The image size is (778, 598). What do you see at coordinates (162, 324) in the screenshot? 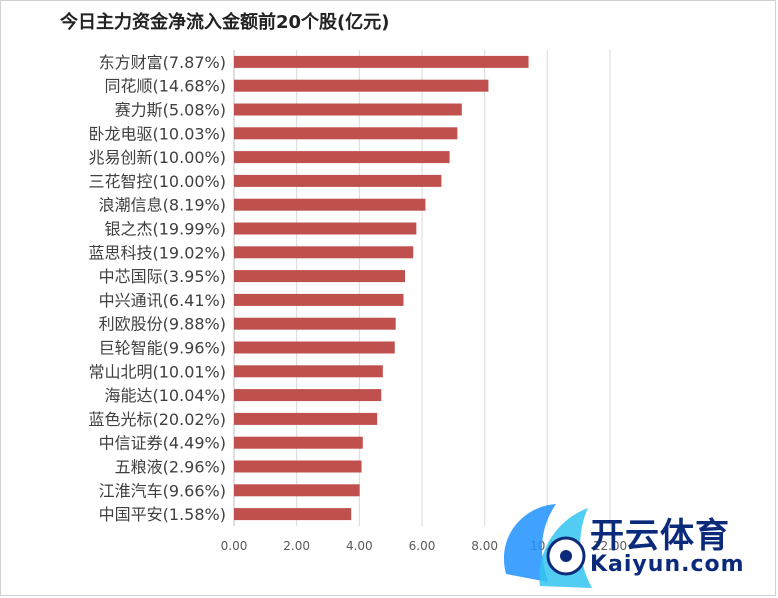
I see `category-label: 利欧股份(9.88%)` at bounding box center [162, 324].